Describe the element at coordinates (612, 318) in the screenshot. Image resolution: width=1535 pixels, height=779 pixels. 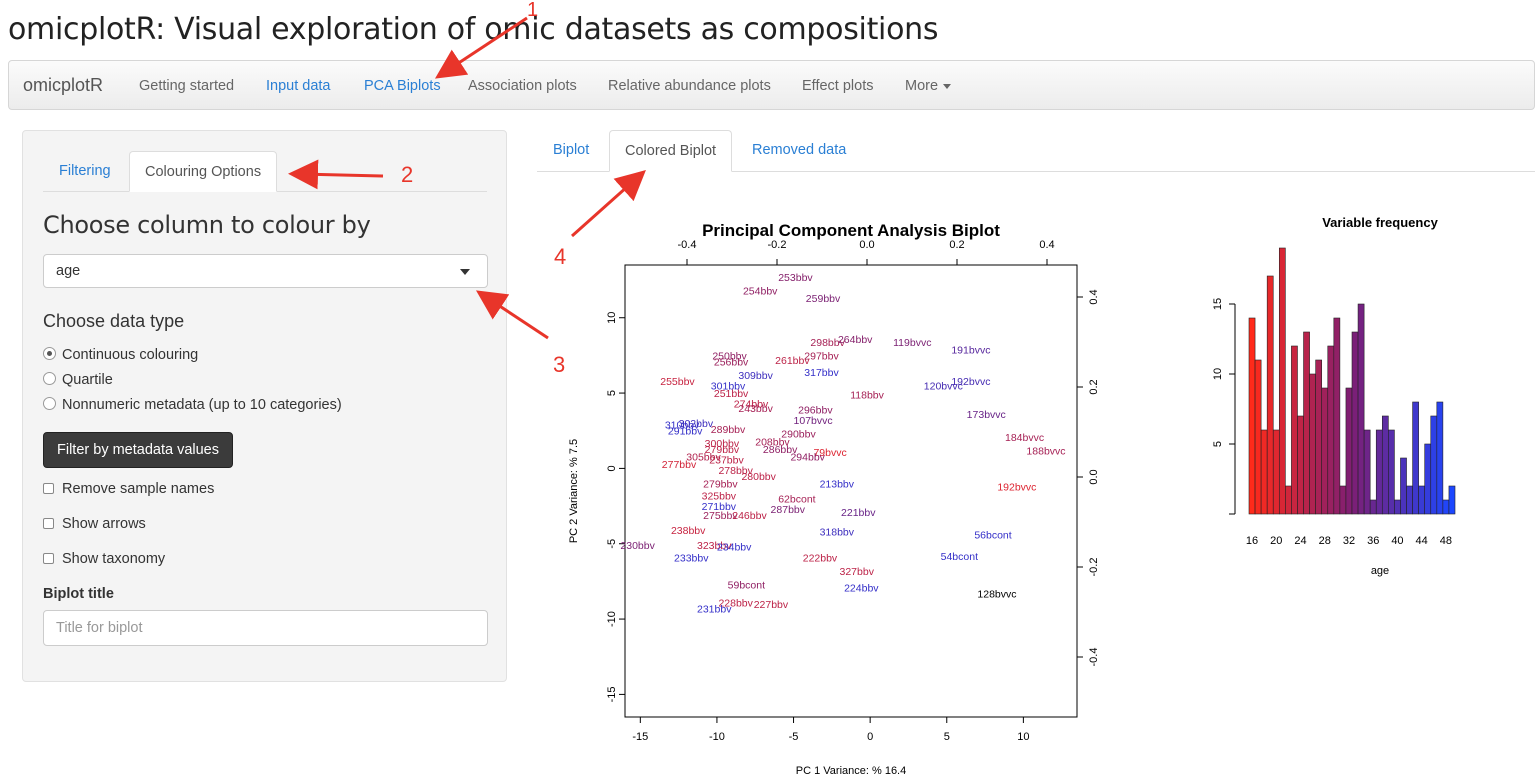
I see `biplot-y-tick-label: 10` at that location.